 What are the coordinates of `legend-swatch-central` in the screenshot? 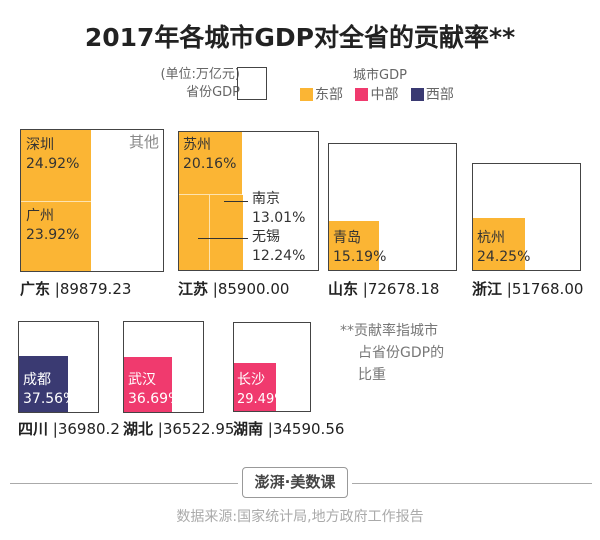 It's located at (362, 94).